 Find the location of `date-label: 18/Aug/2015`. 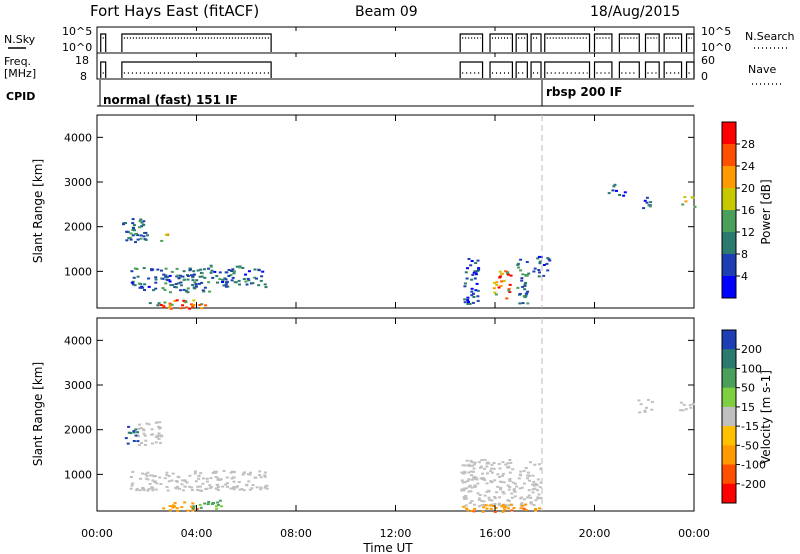

date-label: 18/Aug/2015 is located at coordinates (635, 12).